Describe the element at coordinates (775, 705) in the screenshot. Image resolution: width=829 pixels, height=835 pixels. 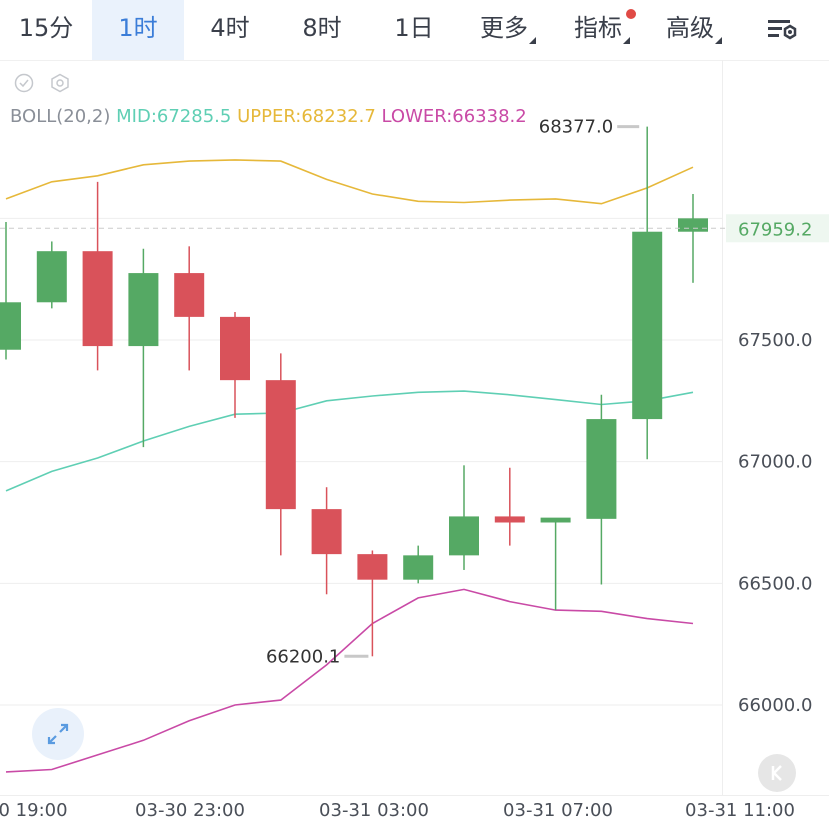
I see `y-tick-label: 66000.0` at that location.